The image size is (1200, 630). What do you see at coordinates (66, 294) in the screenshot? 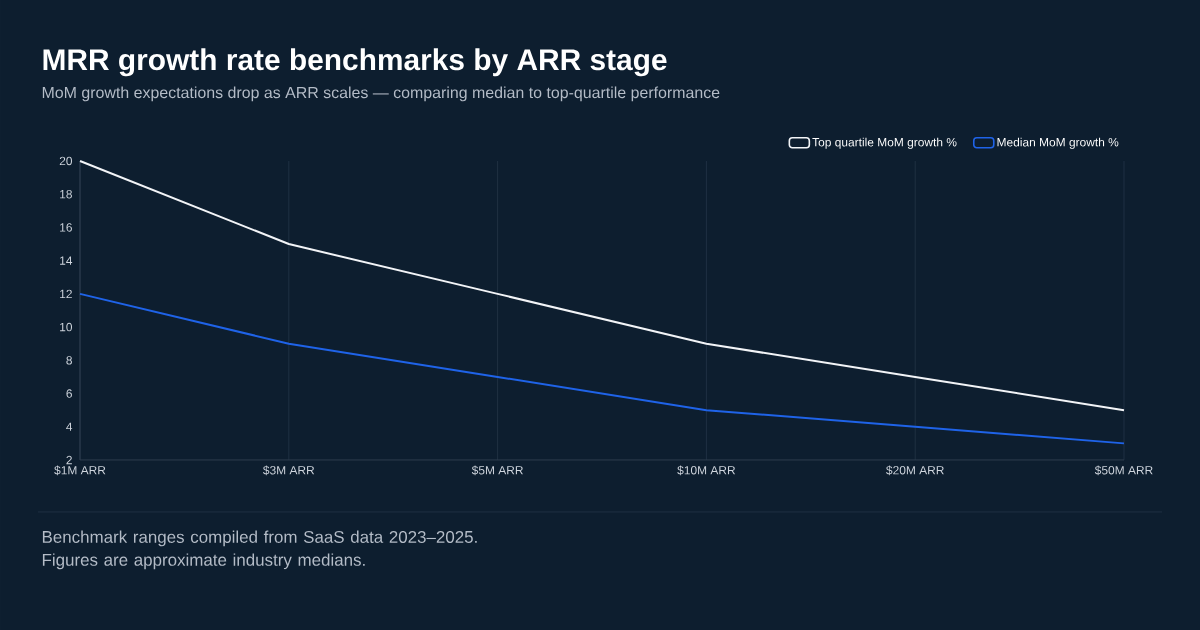
I see `y-tick-label: 12` at bounding box center [66, 294].